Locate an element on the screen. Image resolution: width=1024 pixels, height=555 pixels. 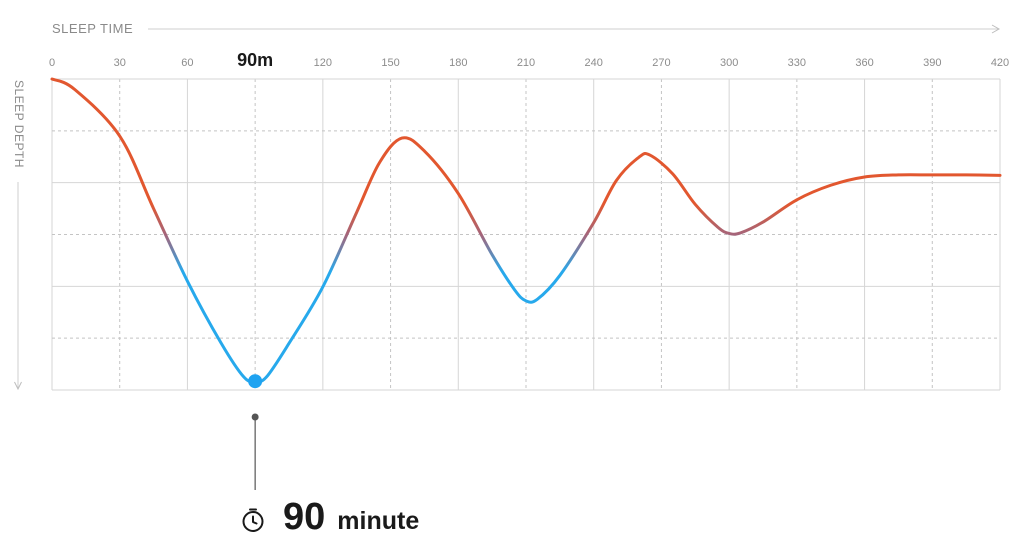
x-tick-label: 60 is located at coordinates (187, 63).